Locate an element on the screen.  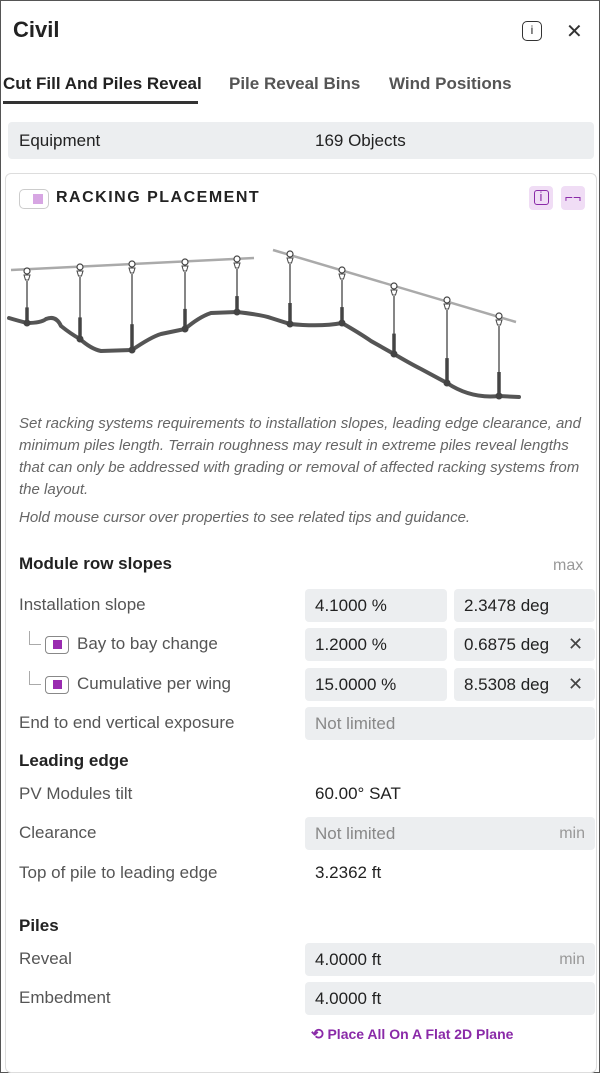
bay-to-bay-pct-input: 1.2000 % is located at coordinates (376, 644).